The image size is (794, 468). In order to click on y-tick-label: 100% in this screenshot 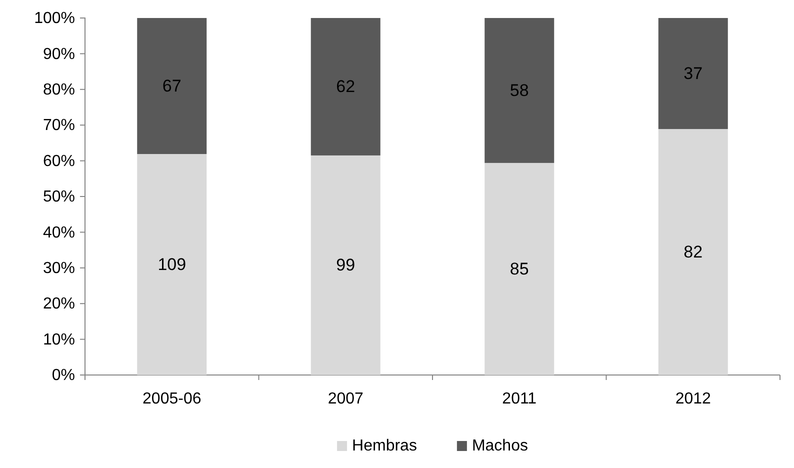, I will do `click(54, 19)`.